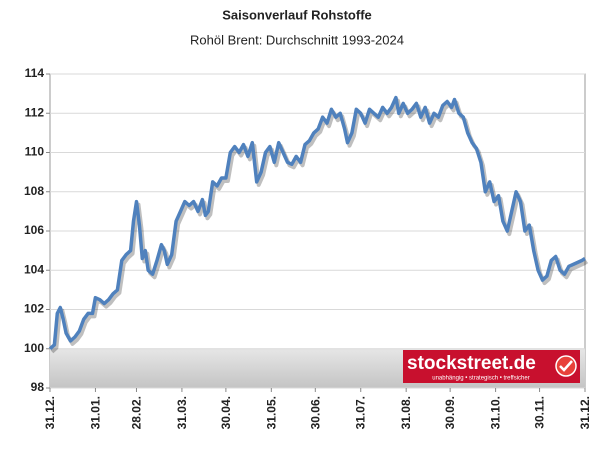  Describe the element at coordinates (182, 412) in the screenshot. I see `x-tick-label: 31.03.` at that location.